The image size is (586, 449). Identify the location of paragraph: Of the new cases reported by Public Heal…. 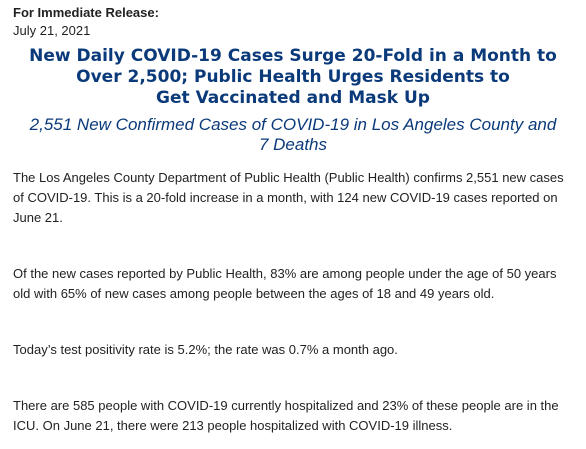
(285, 283).